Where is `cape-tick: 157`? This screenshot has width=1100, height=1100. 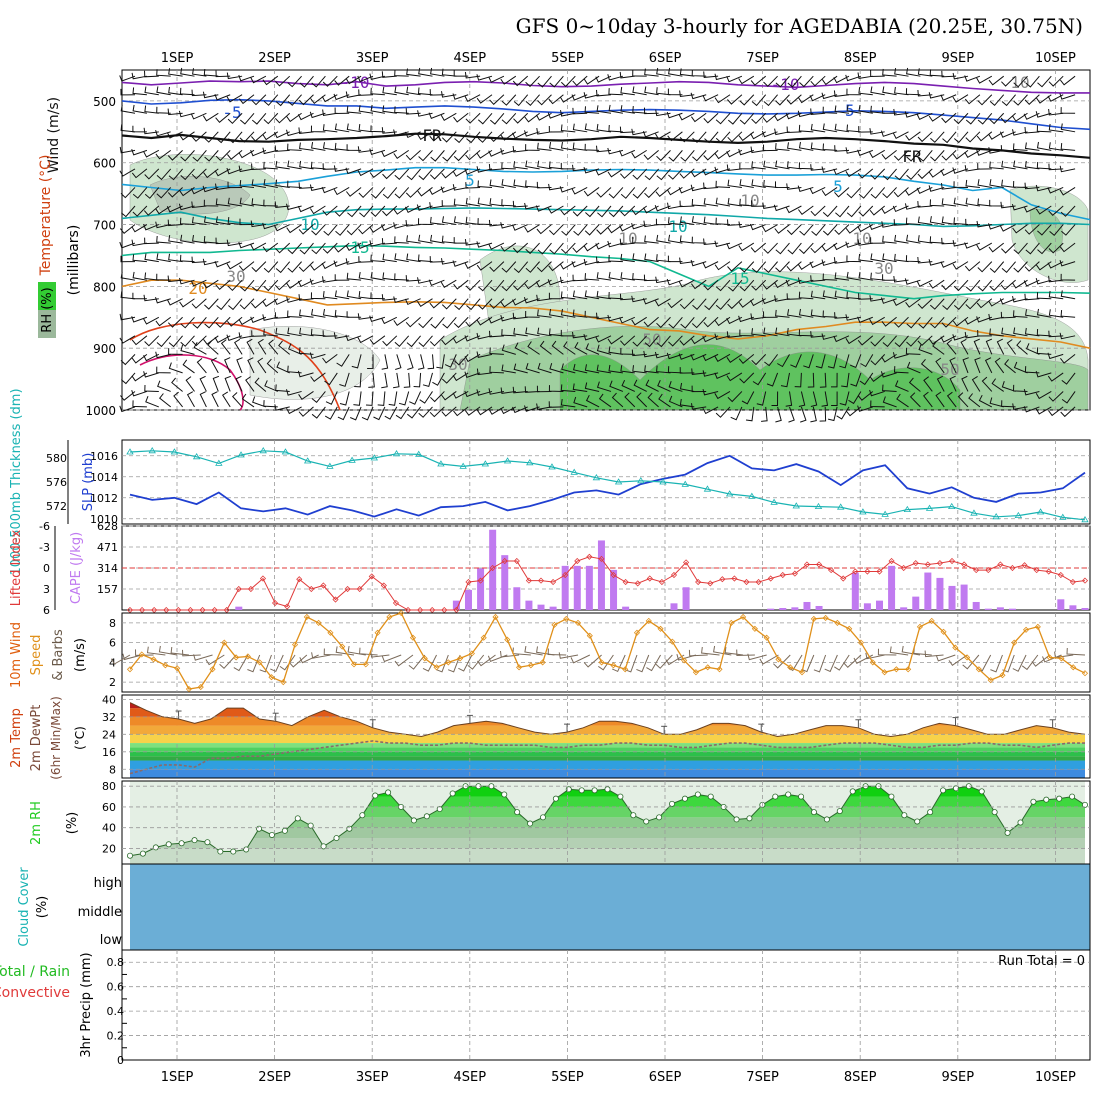
cape-tick: 157 is located at coordinates (107, 589).